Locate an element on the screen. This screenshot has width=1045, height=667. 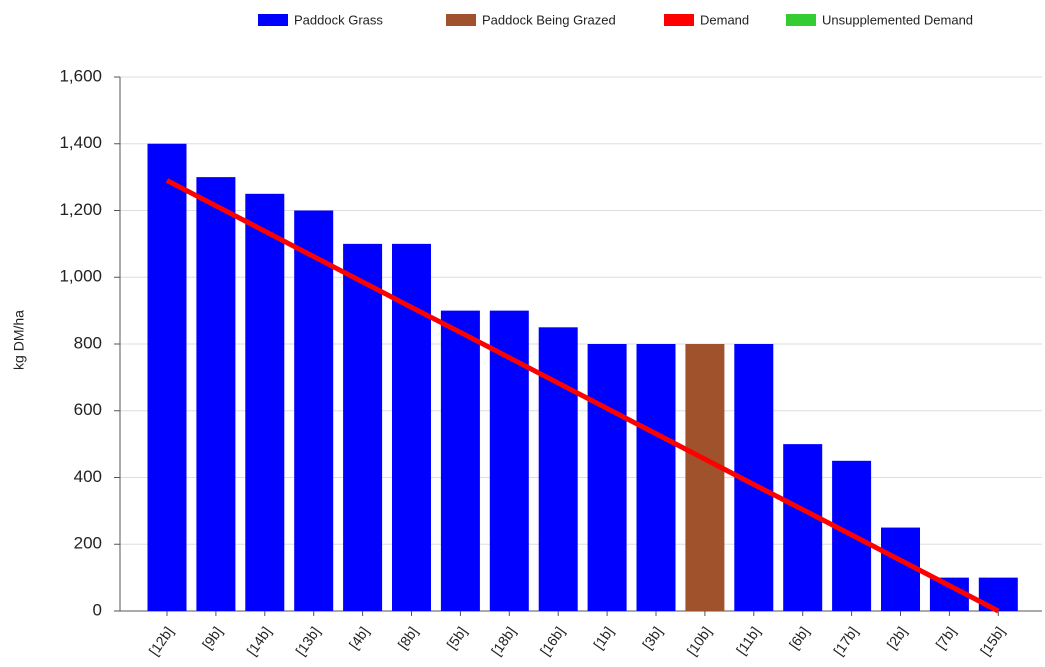
legend-label: Paddock Grass is located at coordinates (338, 19).